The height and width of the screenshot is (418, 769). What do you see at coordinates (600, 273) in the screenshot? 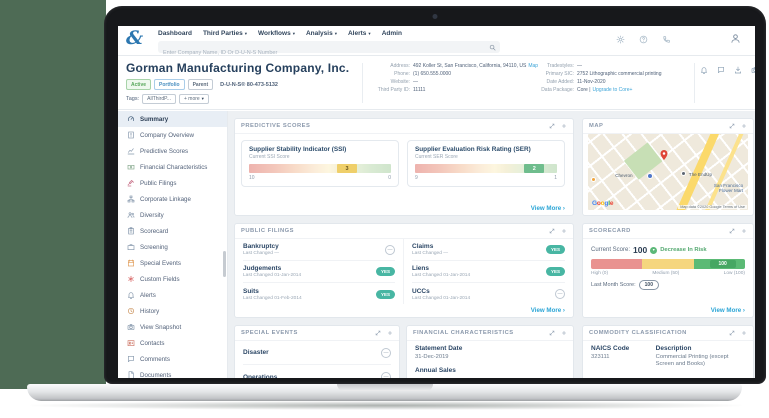
I see `legend-high: High (0)` at bounding box center [600, 273].